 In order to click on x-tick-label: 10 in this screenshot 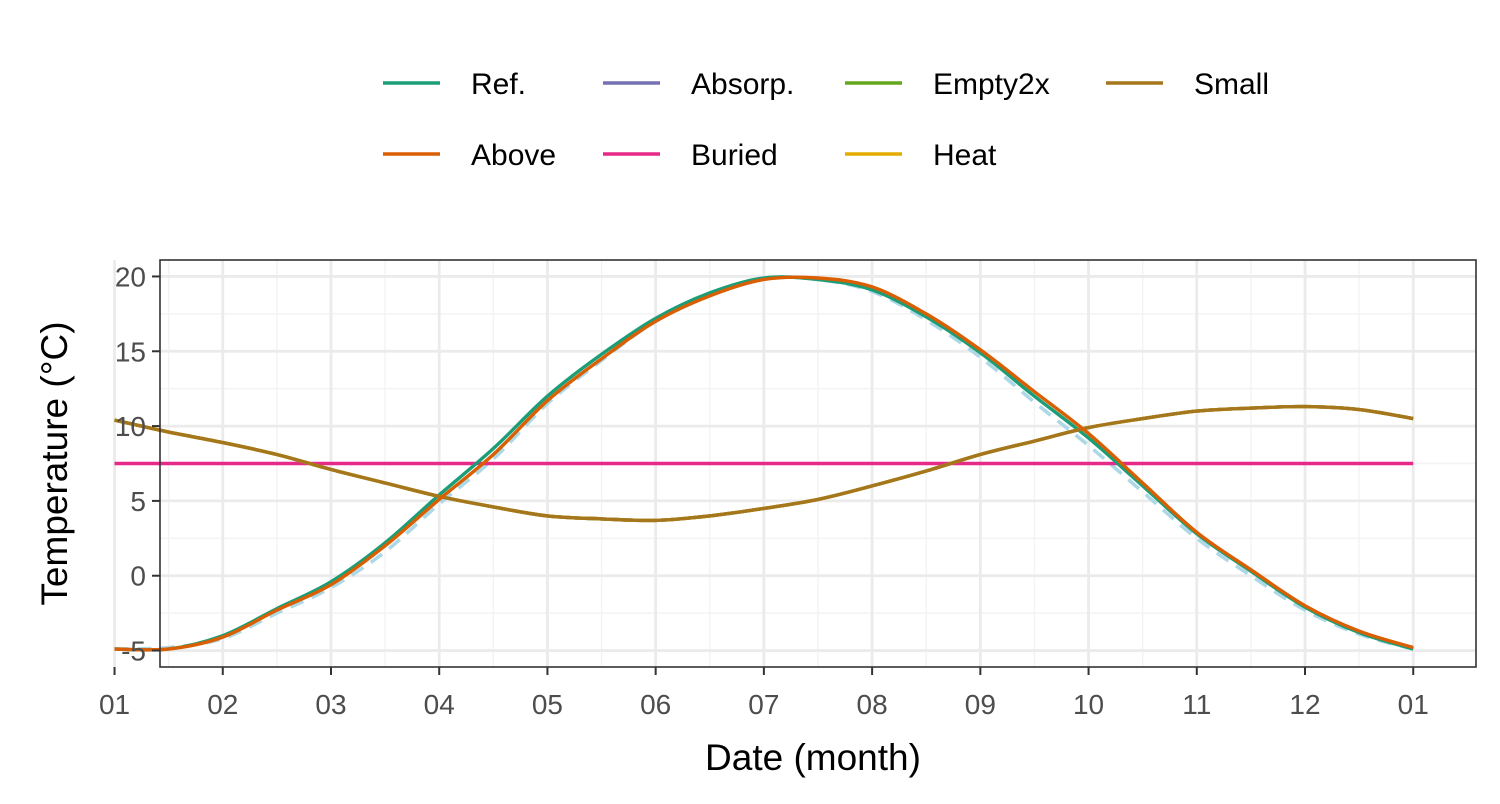, I will do `click(1088, 704)`.